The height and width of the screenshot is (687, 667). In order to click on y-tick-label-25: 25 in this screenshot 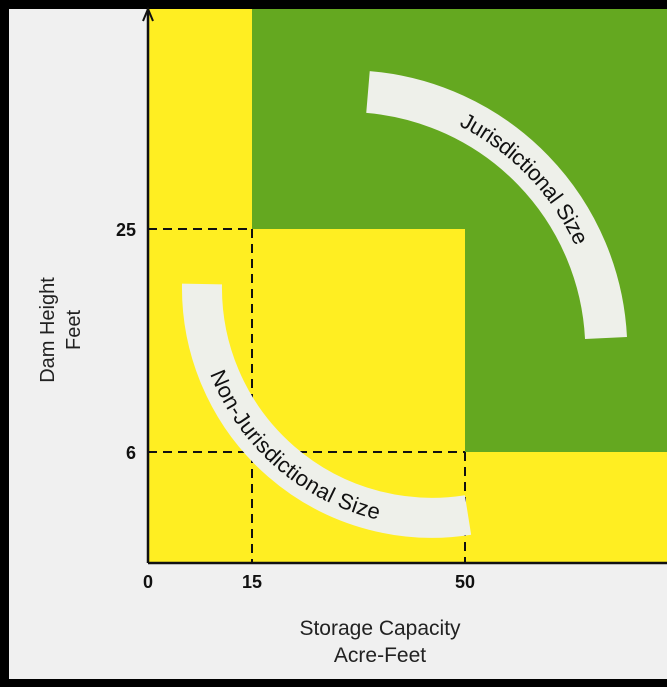, I will do `click(126, 230)`.